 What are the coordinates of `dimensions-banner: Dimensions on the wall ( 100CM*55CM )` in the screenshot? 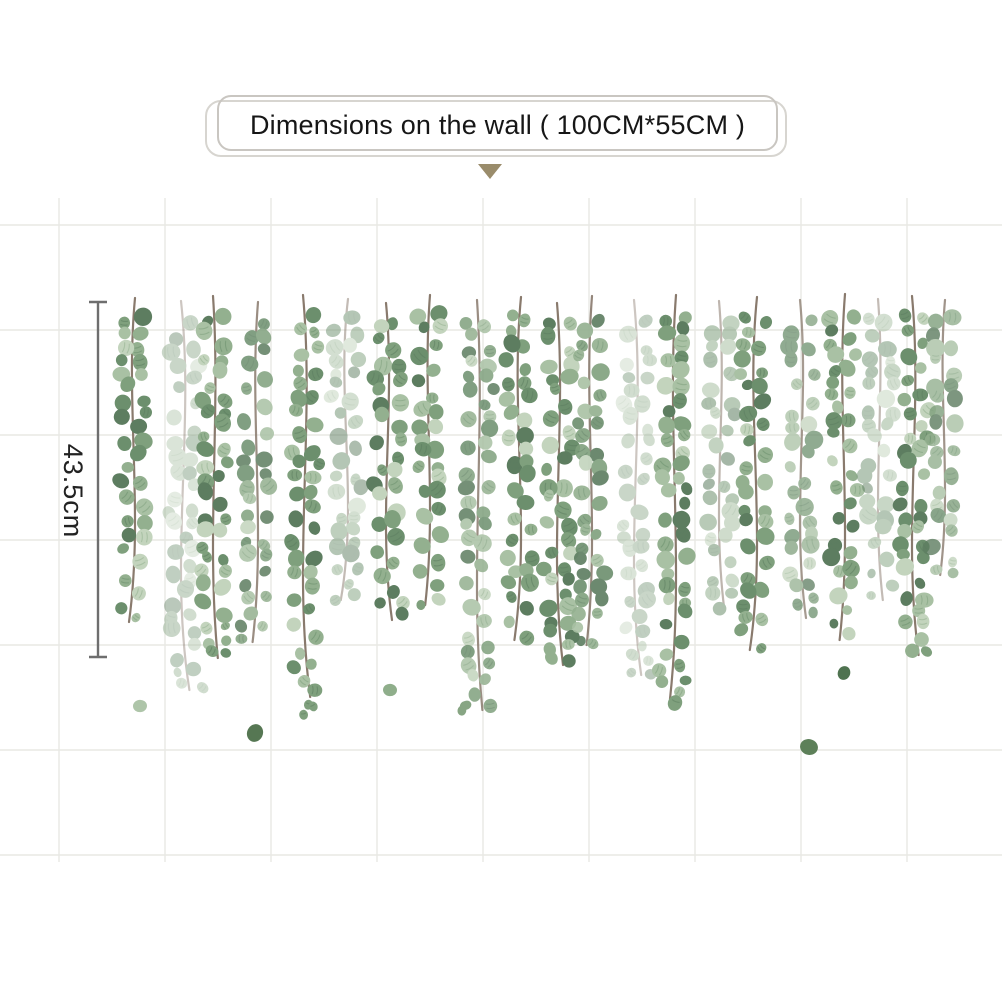 It's located at (497, 123).